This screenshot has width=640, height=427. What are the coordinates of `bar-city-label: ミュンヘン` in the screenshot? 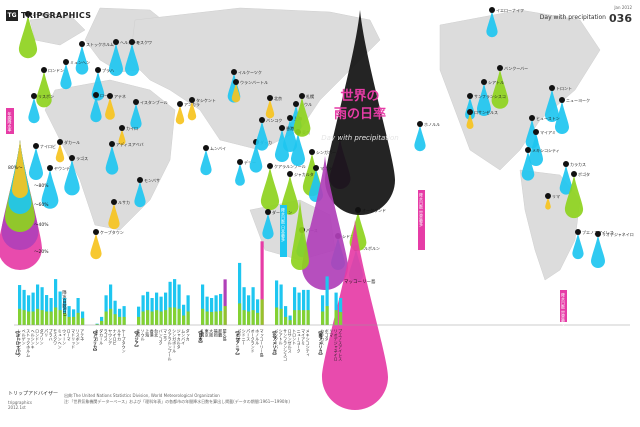 It's located at (60, 339).